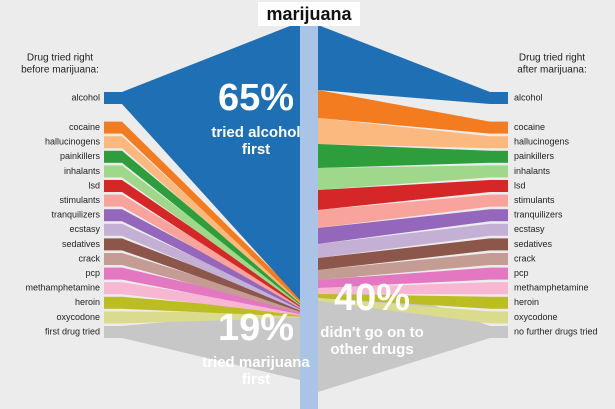 This screenshot has width=615, height=409. Describe the element at coordinates (92, 273) in the screenshot. I see `left-label: pcp` at that location.